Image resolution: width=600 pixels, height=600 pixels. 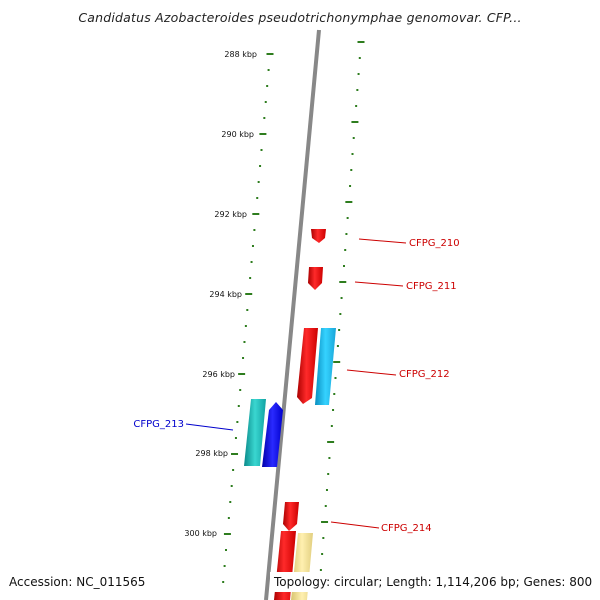 What do you see at coordinates (424, 374) in the screenshot?
I see `gene-label-cfpg-212: CFPG_212` at bounding box center [424, 374].